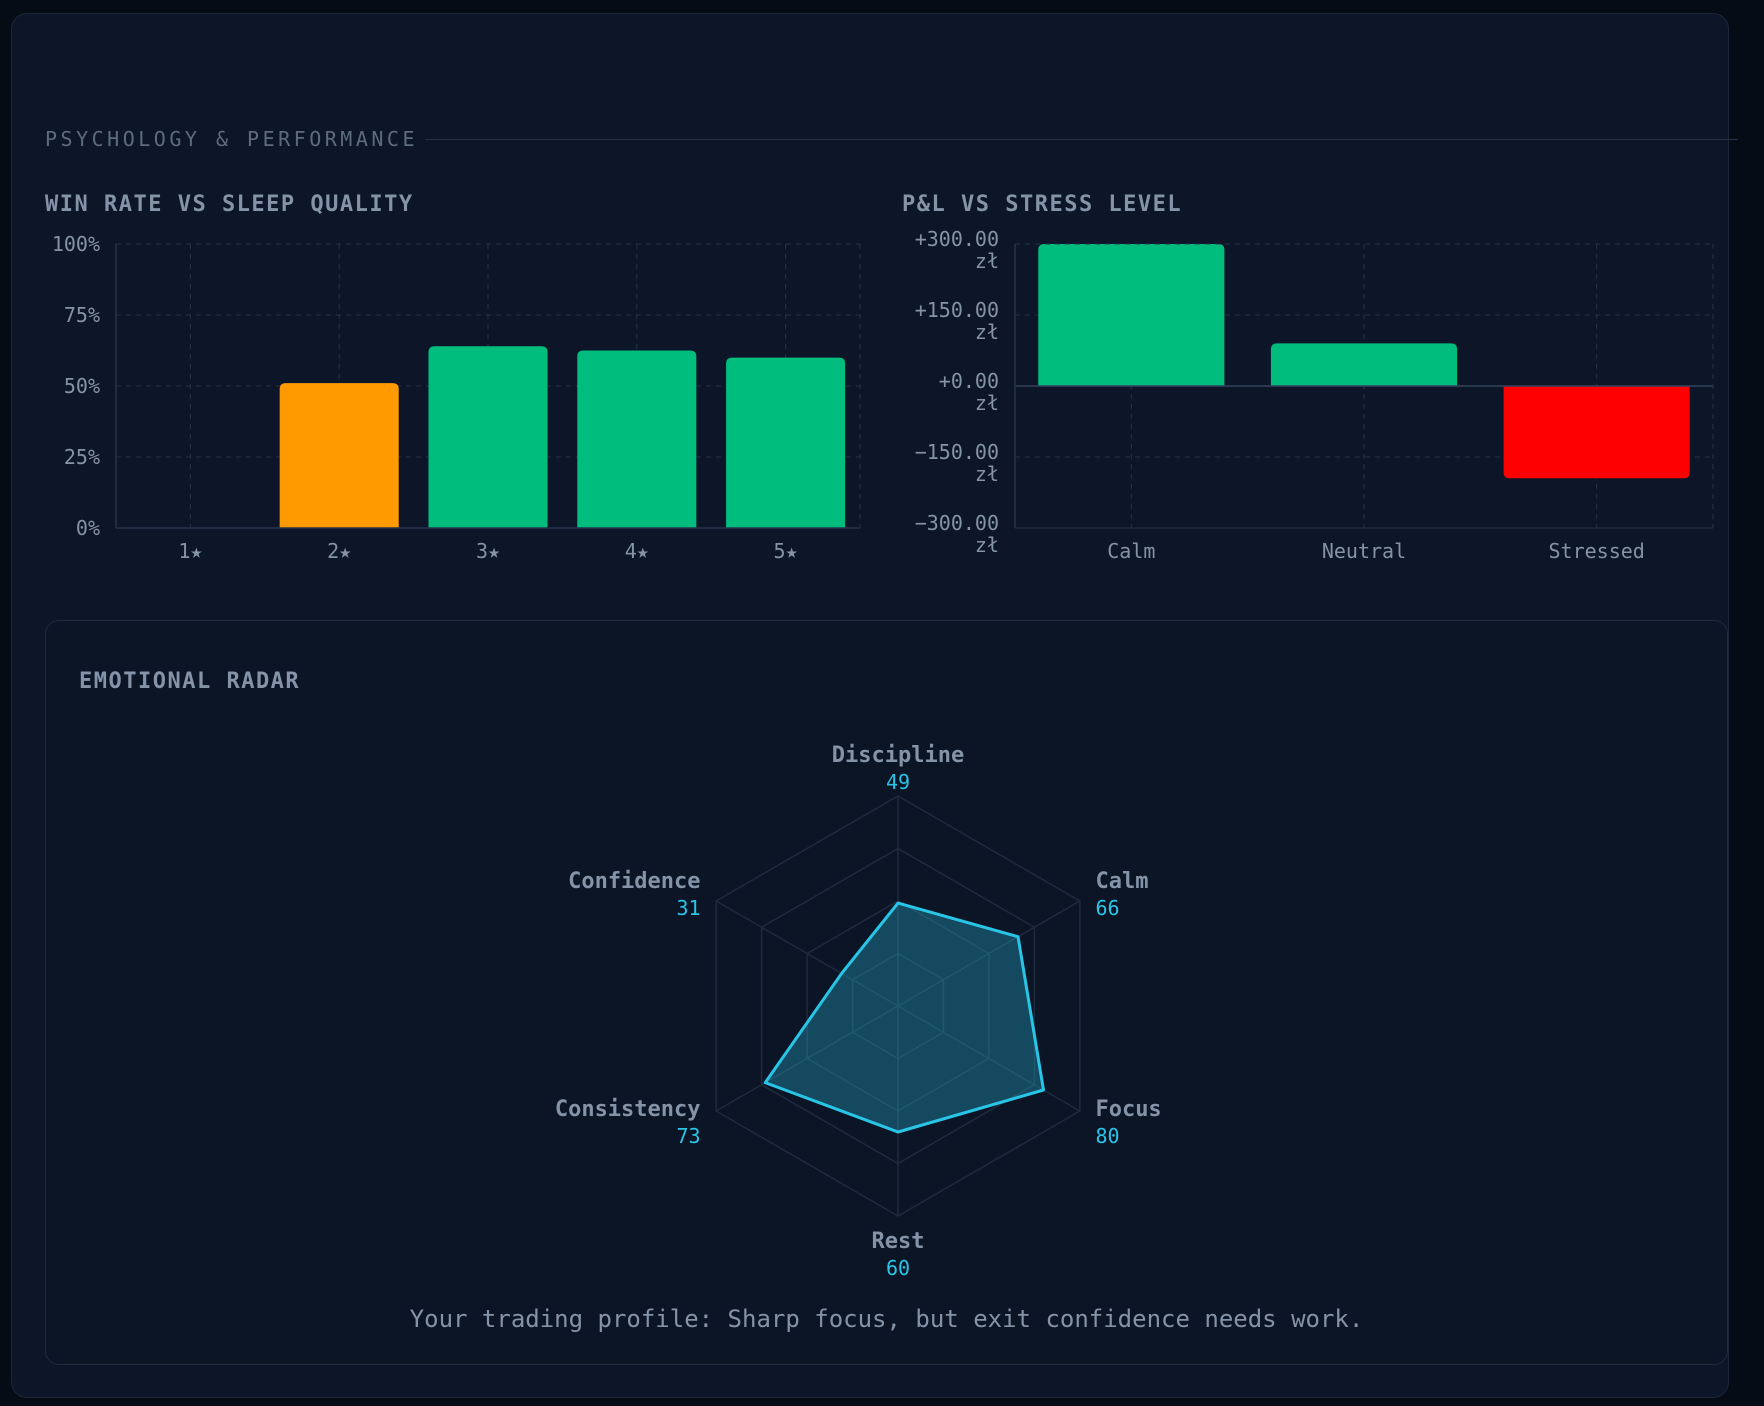 The image size is (1764, 1406). Describe the element at coordinates (898, 755) in the screenshot. I see `radar-axis-label: Discipline` at that location.